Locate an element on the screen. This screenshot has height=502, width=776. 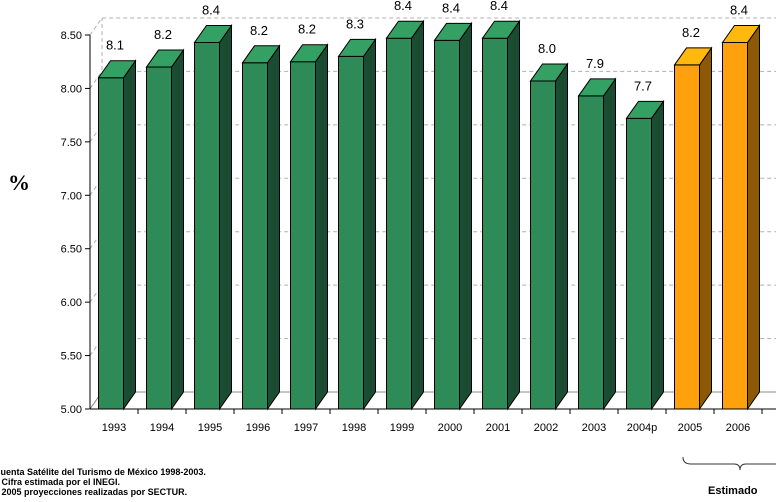
estimated-bracket is located at coordinates (729, 463).